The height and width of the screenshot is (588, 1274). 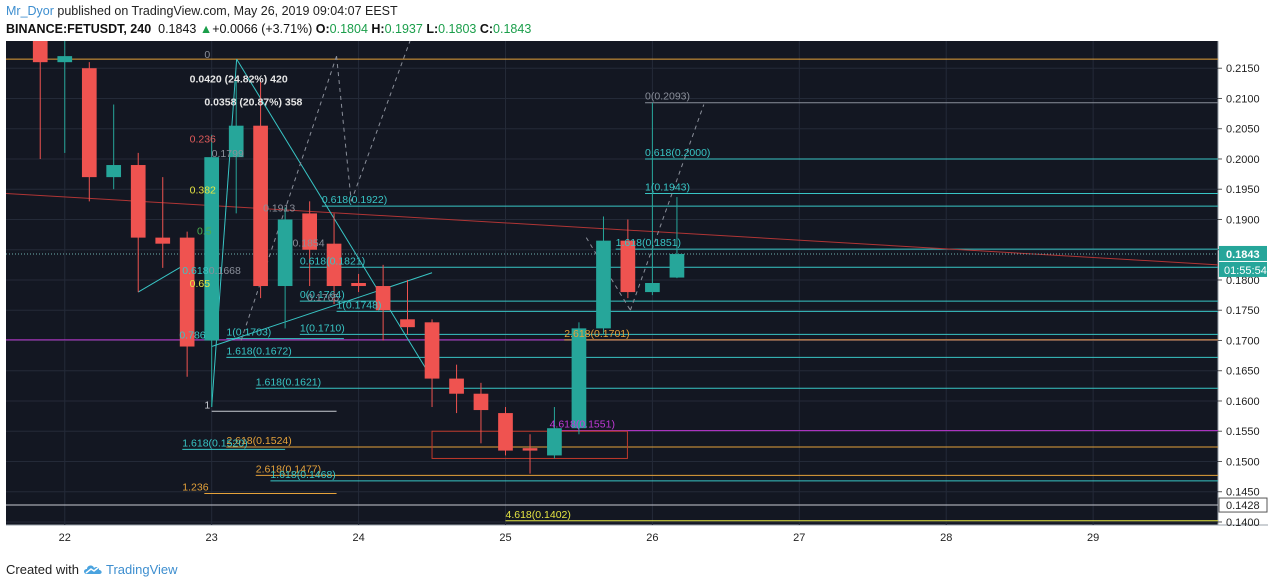 What do you see at coordinates (1243, 432) in the screenshot?
I see `y-tick-label: 0.1550` at bounding box center [1243, 432].